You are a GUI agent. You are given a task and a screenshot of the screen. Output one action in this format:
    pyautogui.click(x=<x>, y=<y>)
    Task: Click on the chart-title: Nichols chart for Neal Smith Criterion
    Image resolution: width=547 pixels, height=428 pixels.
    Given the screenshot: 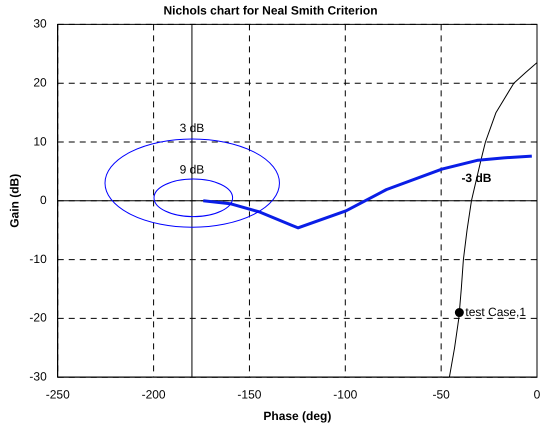 What is the action you would take?
    pyautogui.click(x=270, y=11)
    